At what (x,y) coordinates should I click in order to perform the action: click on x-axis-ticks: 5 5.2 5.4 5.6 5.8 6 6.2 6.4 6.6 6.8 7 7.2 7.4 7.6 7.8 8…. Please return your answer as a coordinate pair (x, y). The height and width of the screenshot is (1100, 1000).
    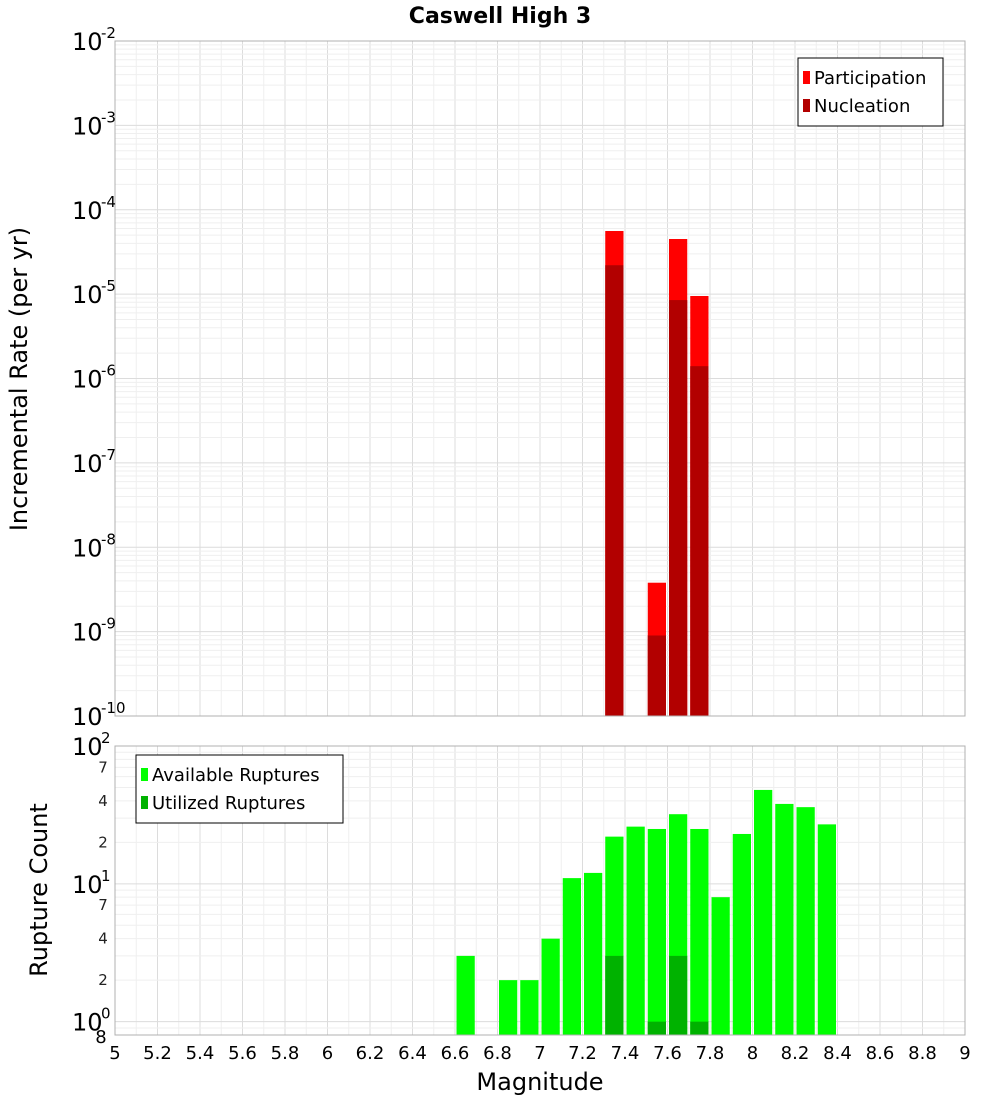
    Looking at the image, I should click on (539, 1053).